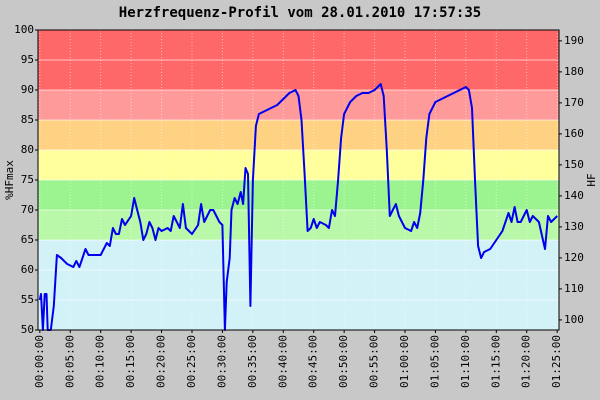 Image resolution: width=600 pixels, height=400 pixels. Describe the element at coordinates (252, 361) in the screenshot. I see `x-tick-label: 00:35:00` at that location.